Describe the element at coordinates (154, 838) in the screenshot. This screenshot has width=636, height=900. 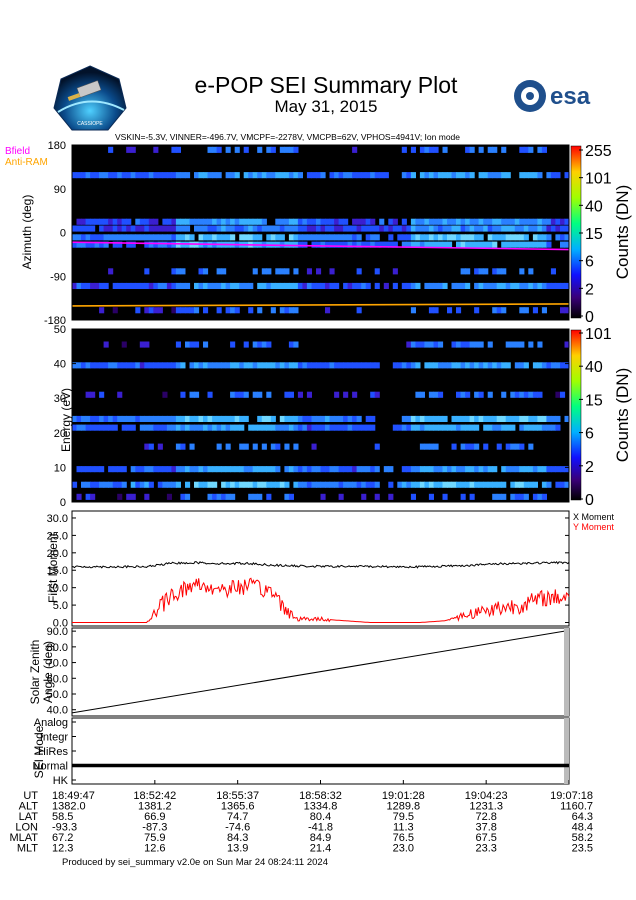
I see `time-axis-value: 75.9` at that location.